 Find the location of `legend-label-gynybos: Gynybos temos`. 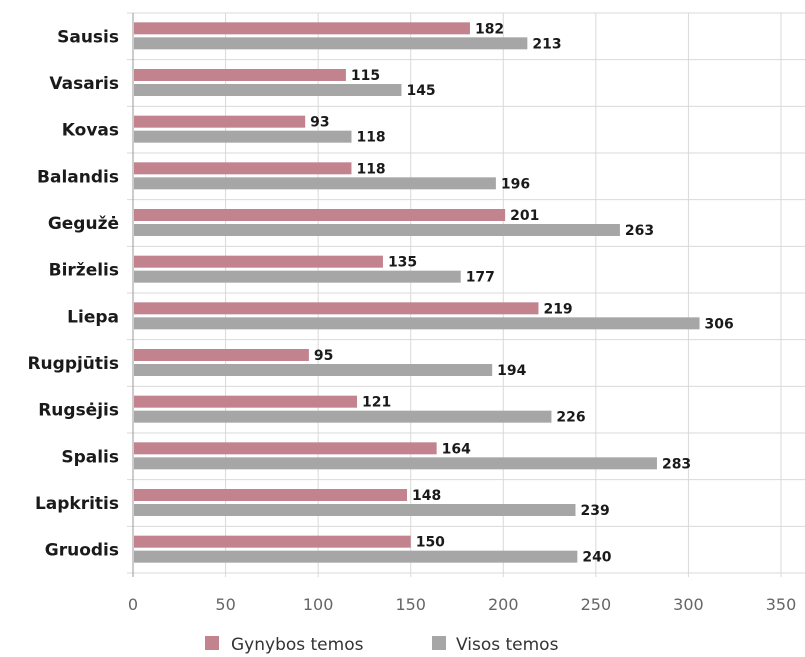

legend-label-gynybos: Gynybos temos is located at coordinates (297, 645).